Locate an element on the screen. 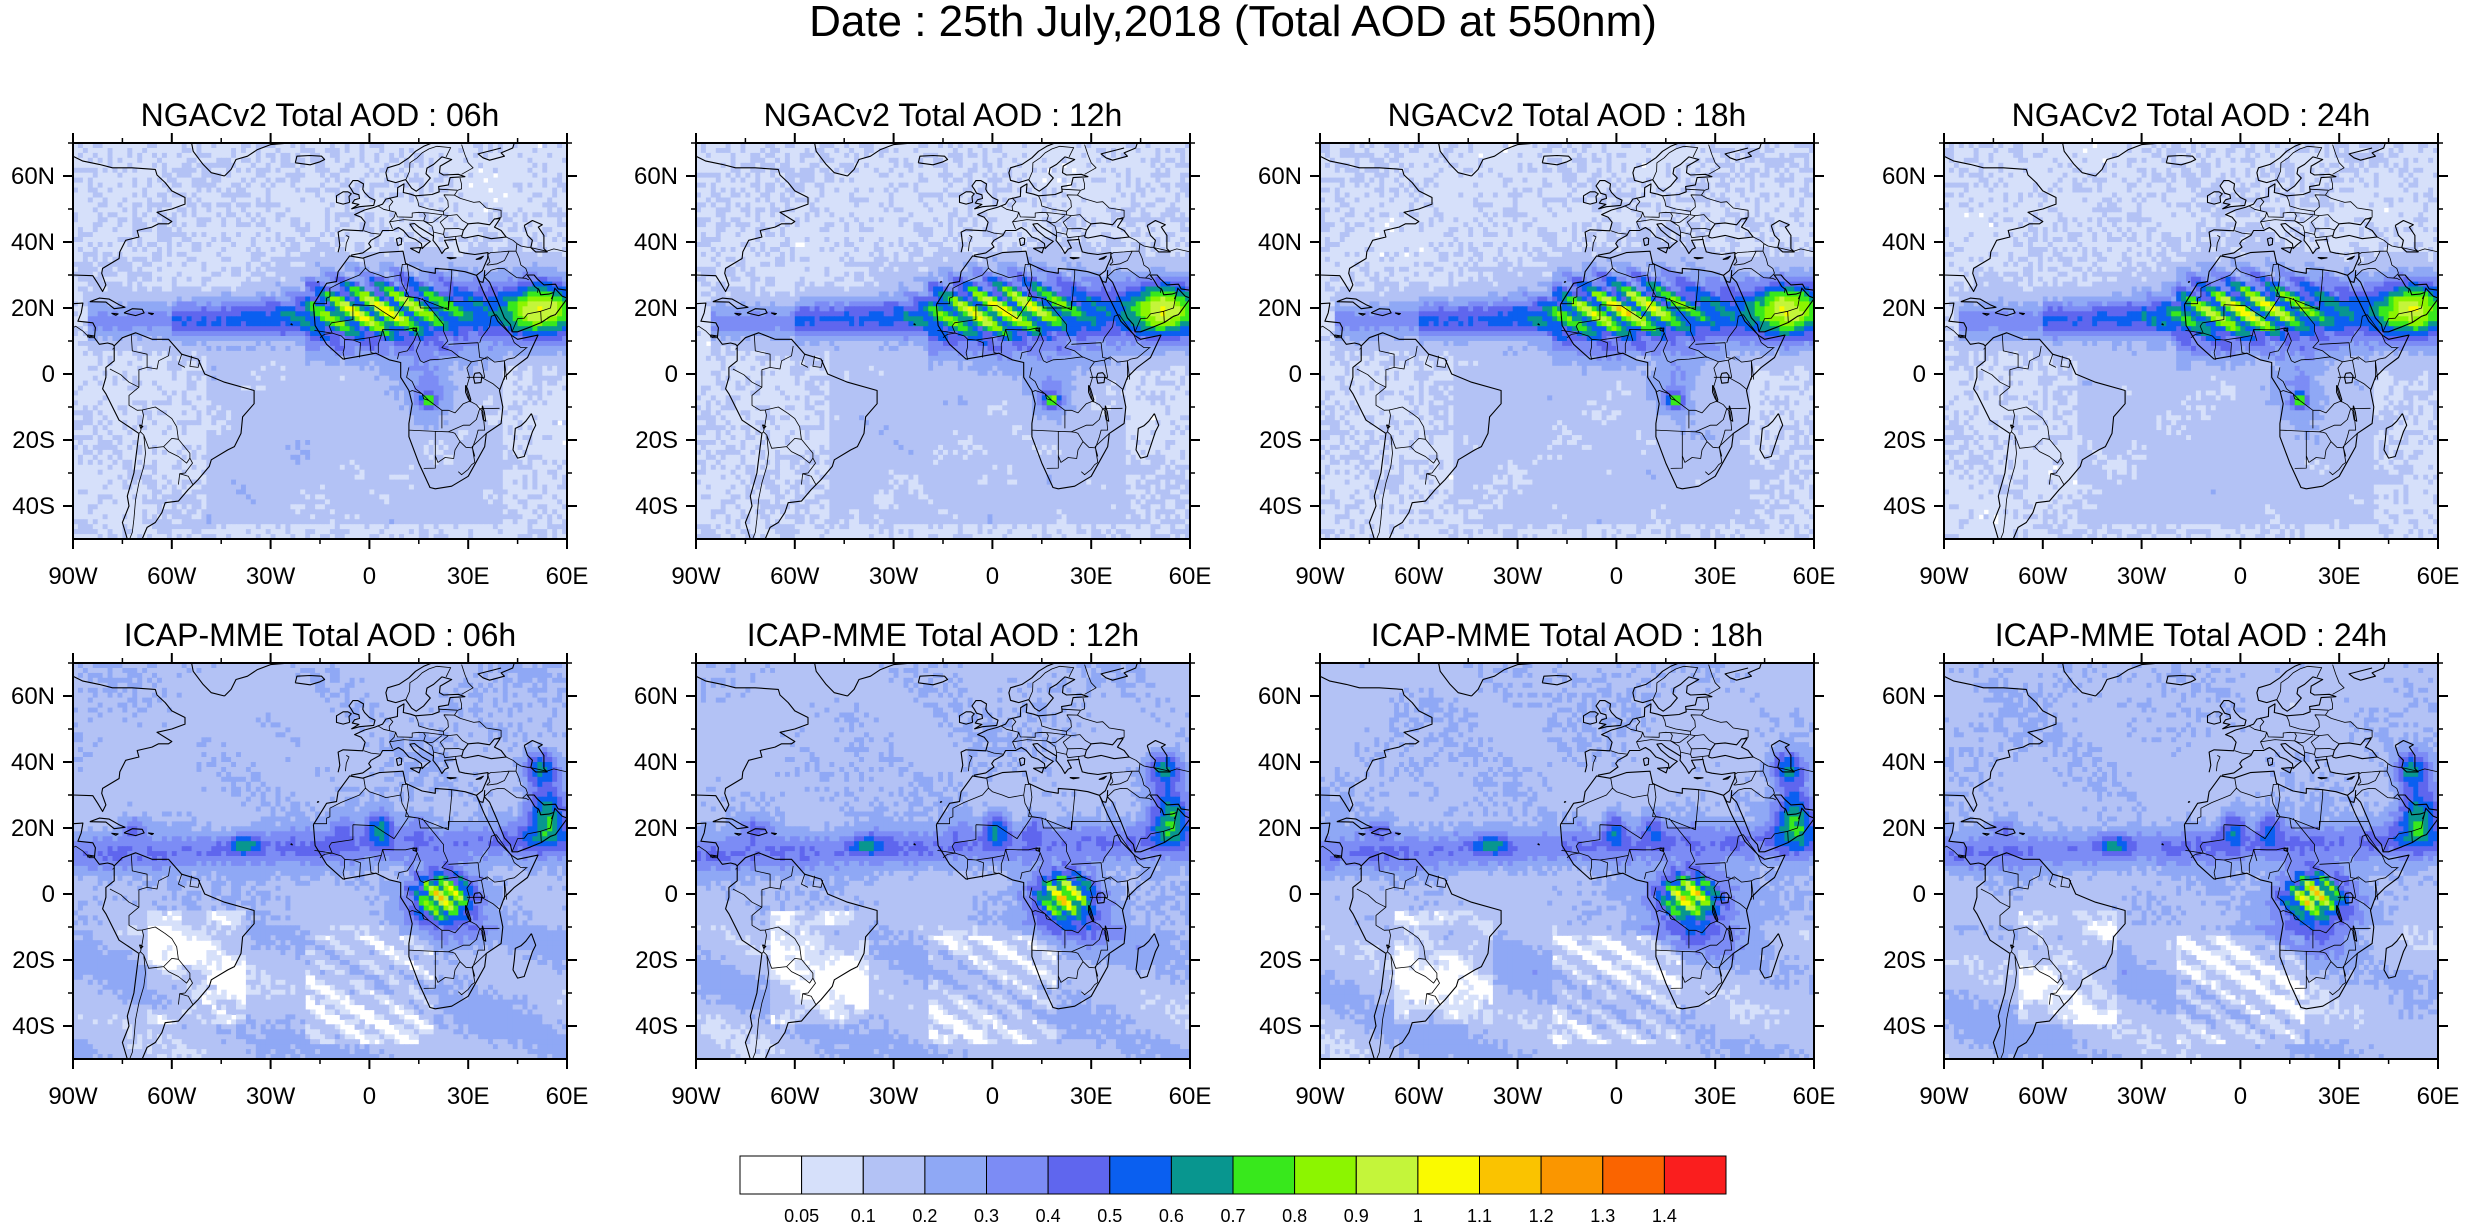 The height and width of the screenshot is (1222, 2466). colorbar-label: 0.05 is located at coordinates (801, 1214).